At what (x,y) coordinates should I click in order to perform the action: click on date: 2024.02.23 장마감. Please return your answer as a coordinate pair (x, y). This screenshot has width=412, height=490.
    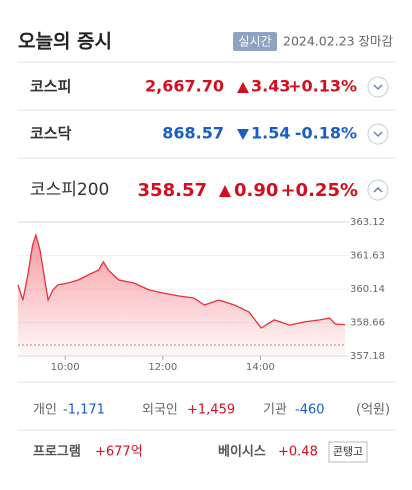
    Looking at the image, I should click on (338, 41).